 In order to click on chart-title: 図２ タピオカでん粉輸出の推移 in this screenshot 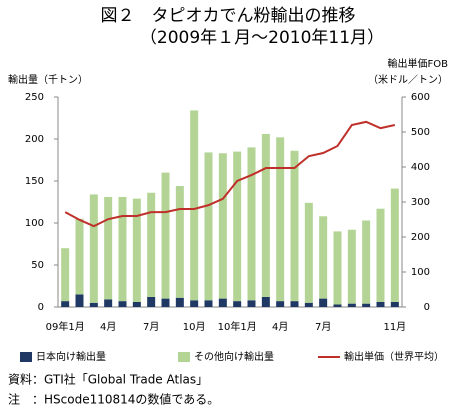, I will do `click(228, 16)`.